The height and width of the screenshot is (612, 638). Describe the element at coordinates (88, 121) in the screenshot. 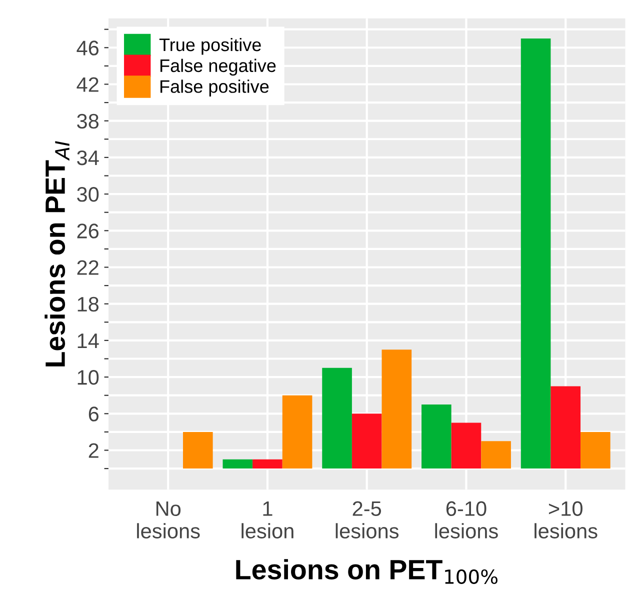

I see `y-tick-label: 38` at that location.